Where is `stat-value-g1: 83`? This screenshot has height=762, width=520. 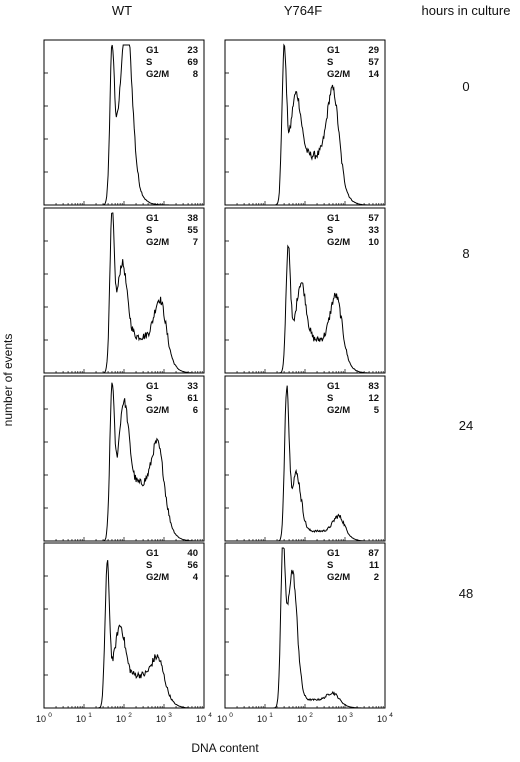
stat-value-g1: 83 is located at coordinates (373, 386).